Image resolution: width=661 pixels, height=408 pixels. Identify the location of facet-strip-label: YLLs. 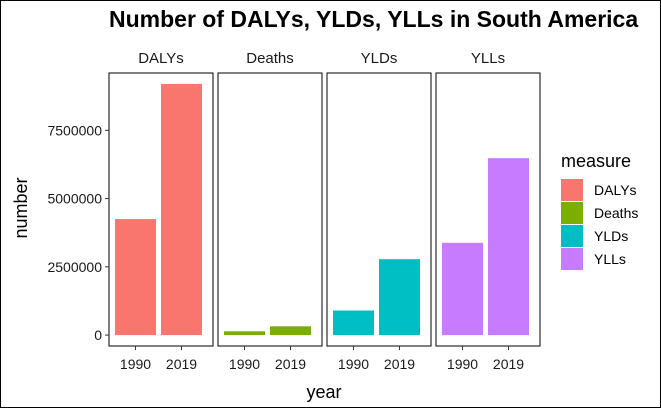
(488, 58).